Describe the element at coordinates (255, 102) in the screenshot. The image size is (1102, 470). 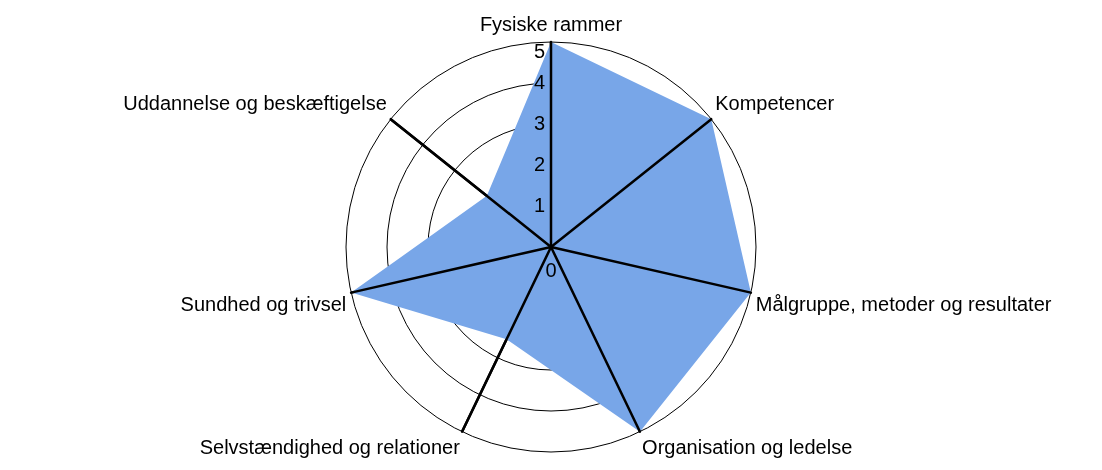
I see `spoke-label: Uddannelse og beskæftigelse` at that location.